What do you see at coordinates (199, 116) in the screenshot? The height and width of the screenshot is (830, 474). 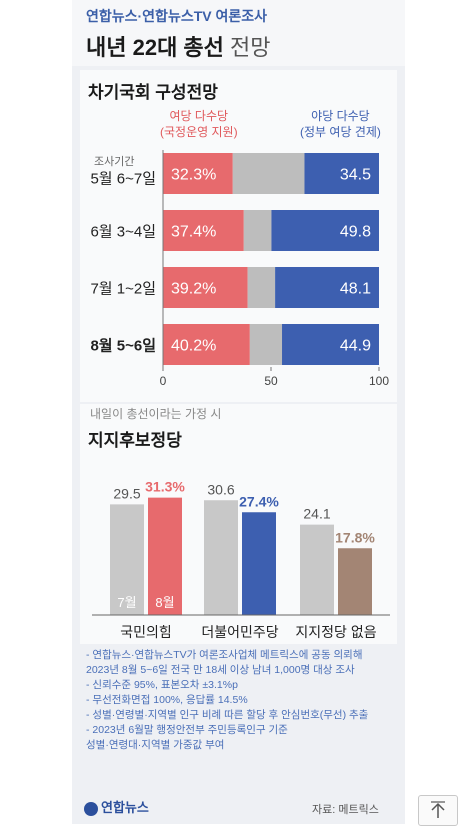 I see `legend-ruling-line1: 여당 다수당` at bounding box center [199, 116].